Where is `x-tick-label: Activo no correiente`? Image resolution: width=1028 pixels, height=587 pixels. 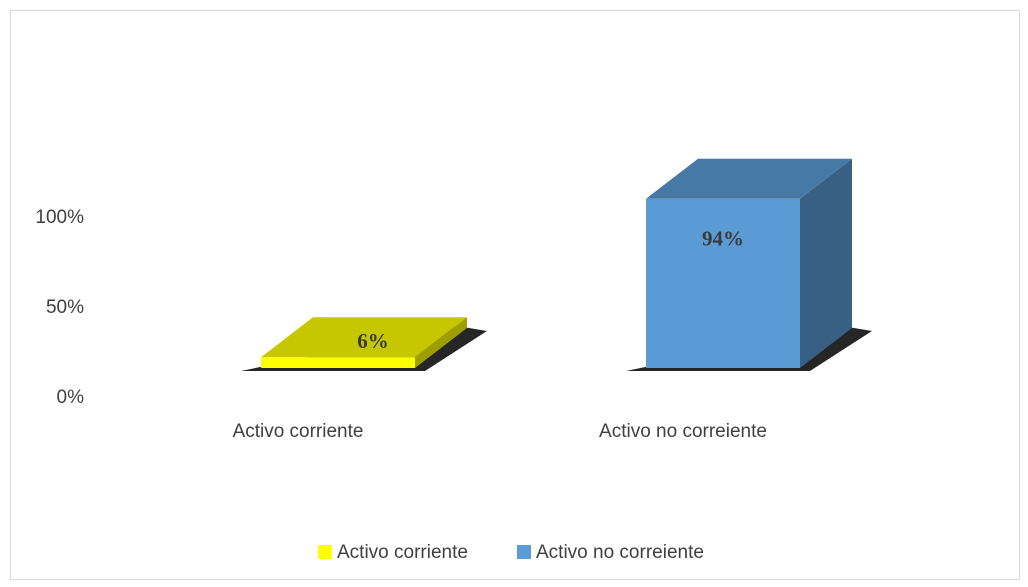
x-tick-label: Activo no correiente is located at coordinates (683, 431).